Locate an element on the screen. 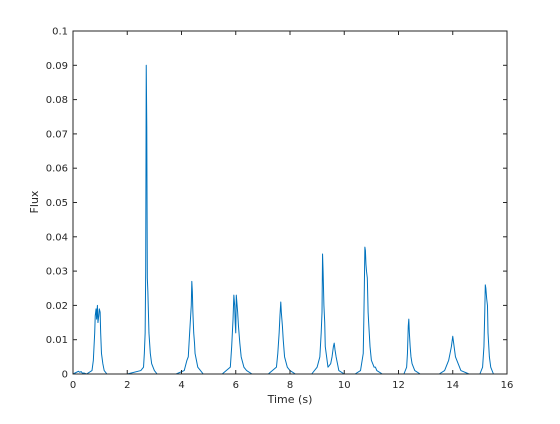  y-tick-label: 0.04 is located at coordinates (57, 237).